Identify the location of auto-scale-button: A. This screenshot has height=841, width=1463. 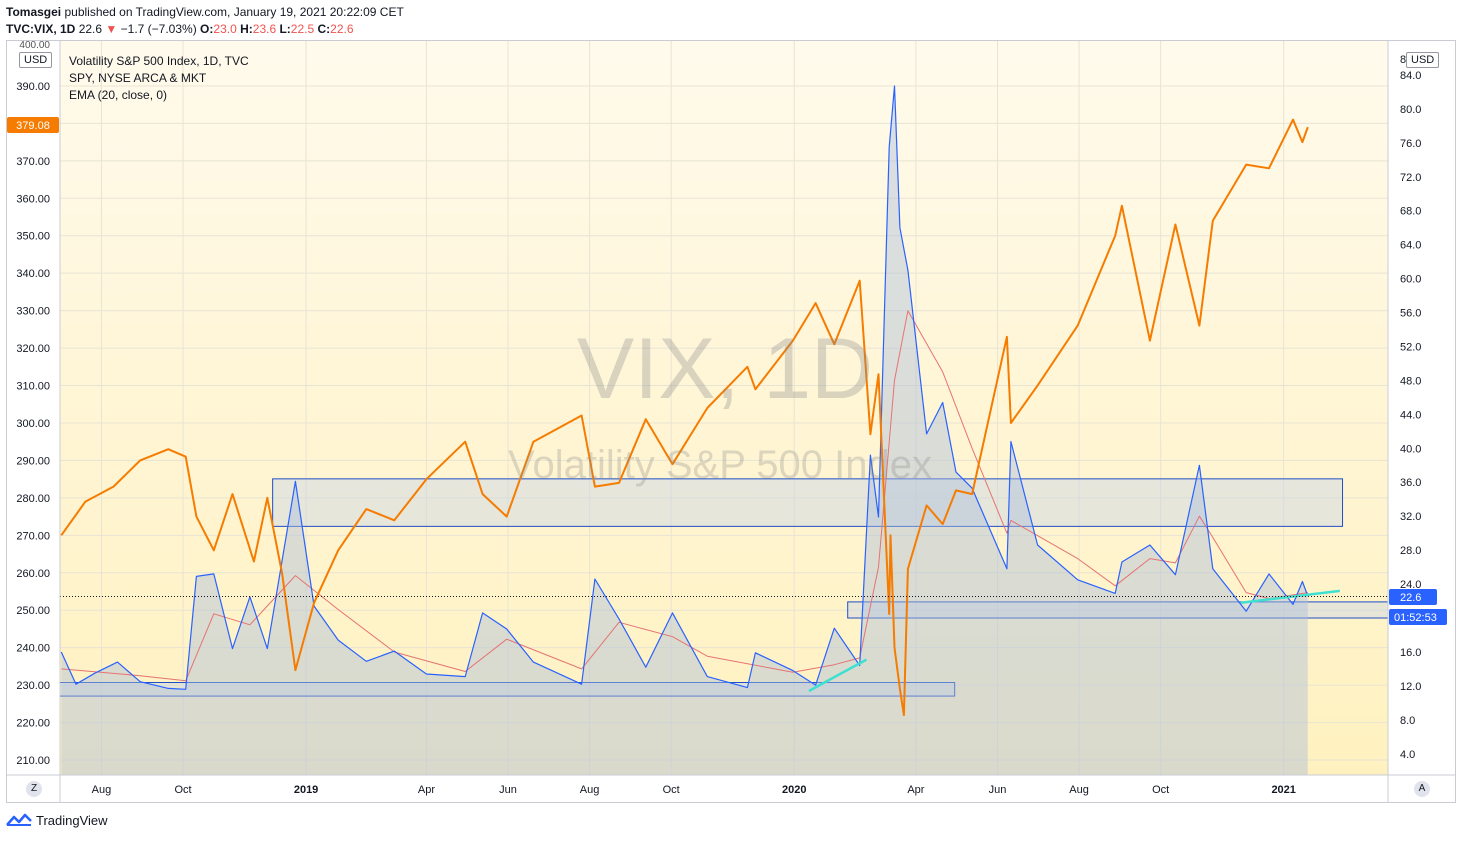
(1422, 789).